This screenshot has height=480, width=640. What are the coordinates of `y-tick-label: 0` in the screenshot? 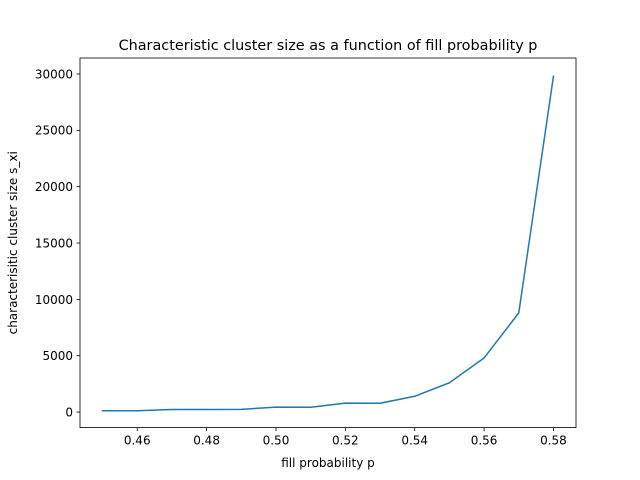 It's located at (69, 412).